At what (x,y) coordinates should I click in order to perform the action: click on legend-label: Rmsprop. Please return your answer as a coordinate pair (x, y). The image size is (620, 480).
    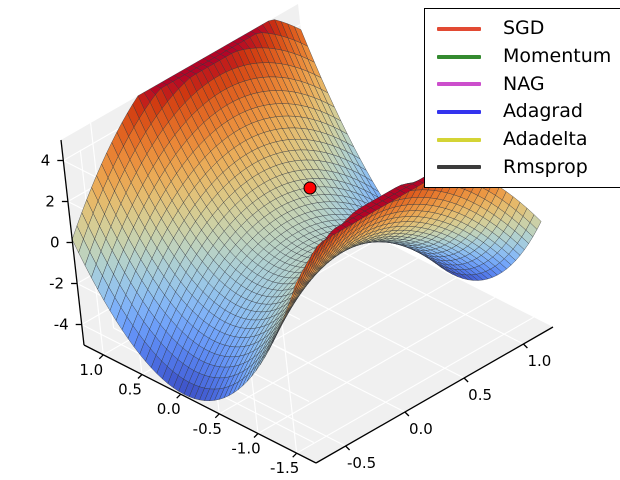
    Looking at the image, I should click on (545, 166).